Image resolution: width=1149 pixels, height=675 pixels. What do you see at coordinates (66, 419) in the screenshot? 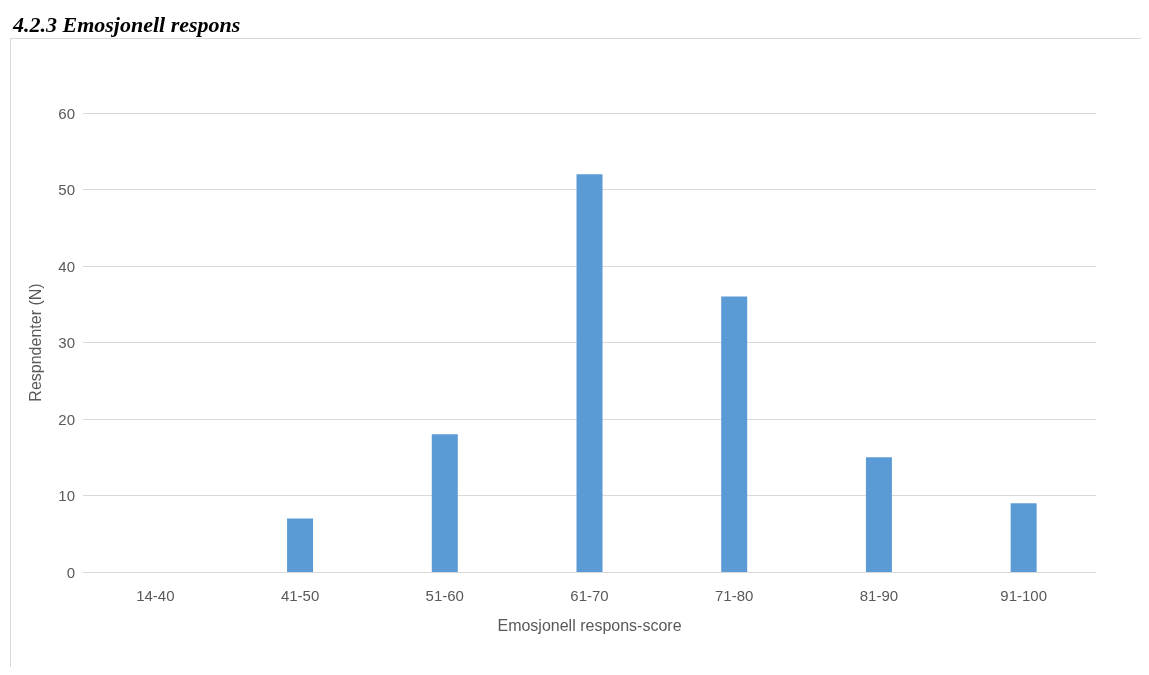
I see `y-tick-label: 20` at bounding box center [66, 419].